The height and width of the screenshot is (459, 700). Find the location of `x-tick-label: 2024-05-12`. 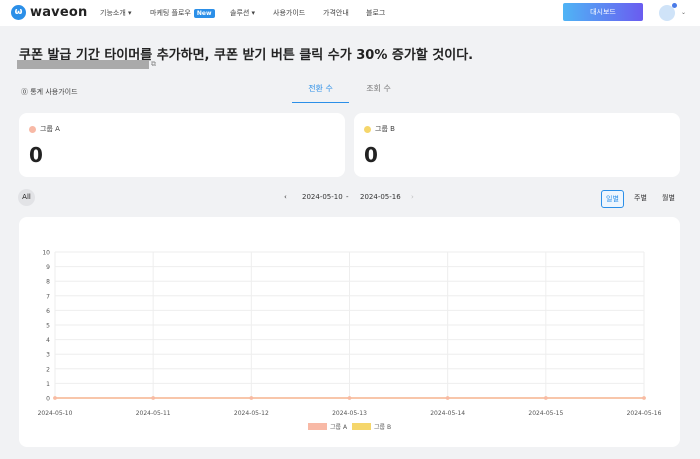

x-tick-label: 2024-05-12 is located at coordinates (251, 413).